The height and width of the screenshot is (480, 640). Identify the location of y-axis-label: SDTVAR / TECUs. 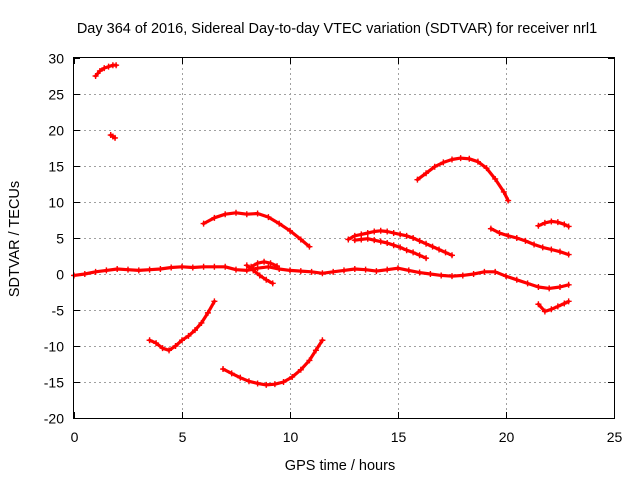
(15, 239).